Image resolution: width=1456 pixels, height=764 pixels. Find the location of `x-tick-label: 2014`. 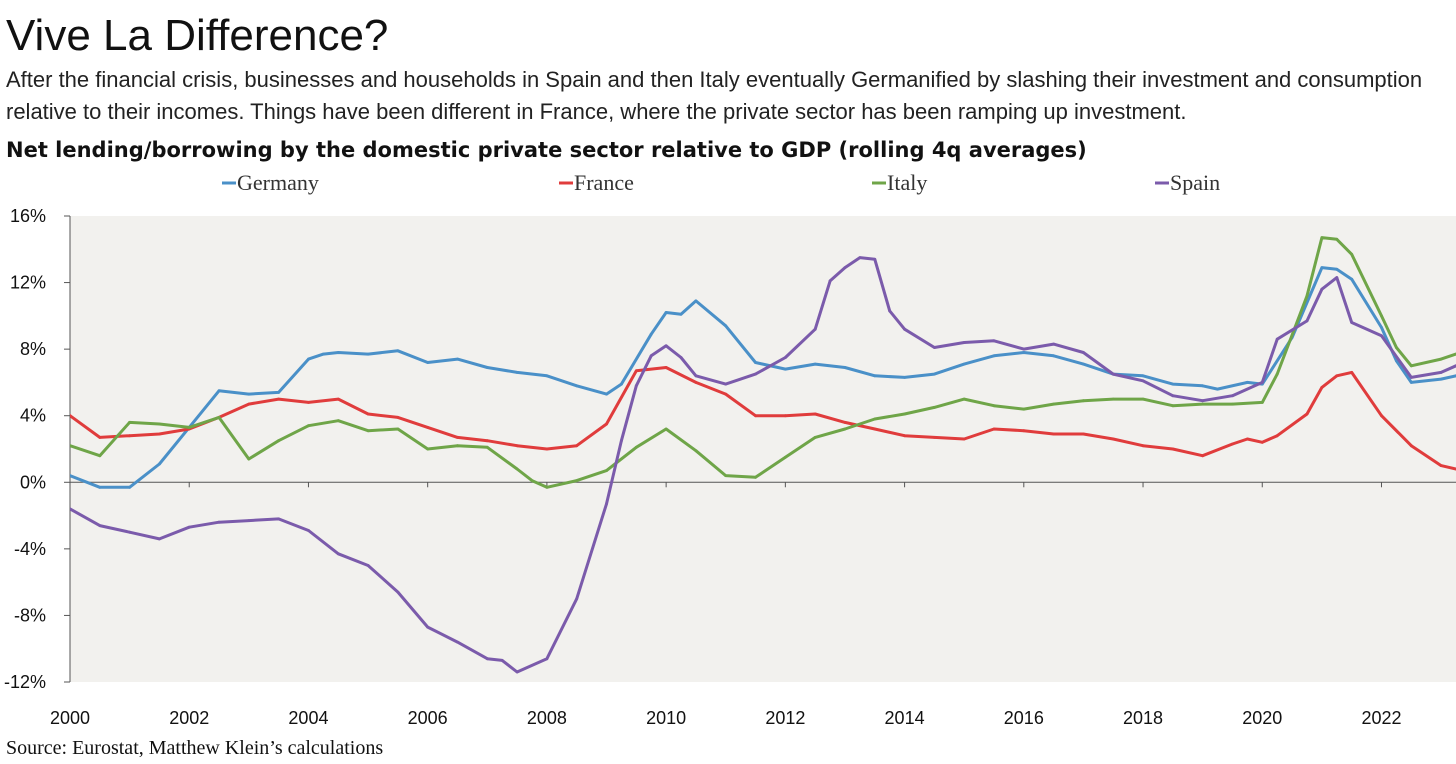

x-tick-label: 2014 is located at coordinates (905, 718).